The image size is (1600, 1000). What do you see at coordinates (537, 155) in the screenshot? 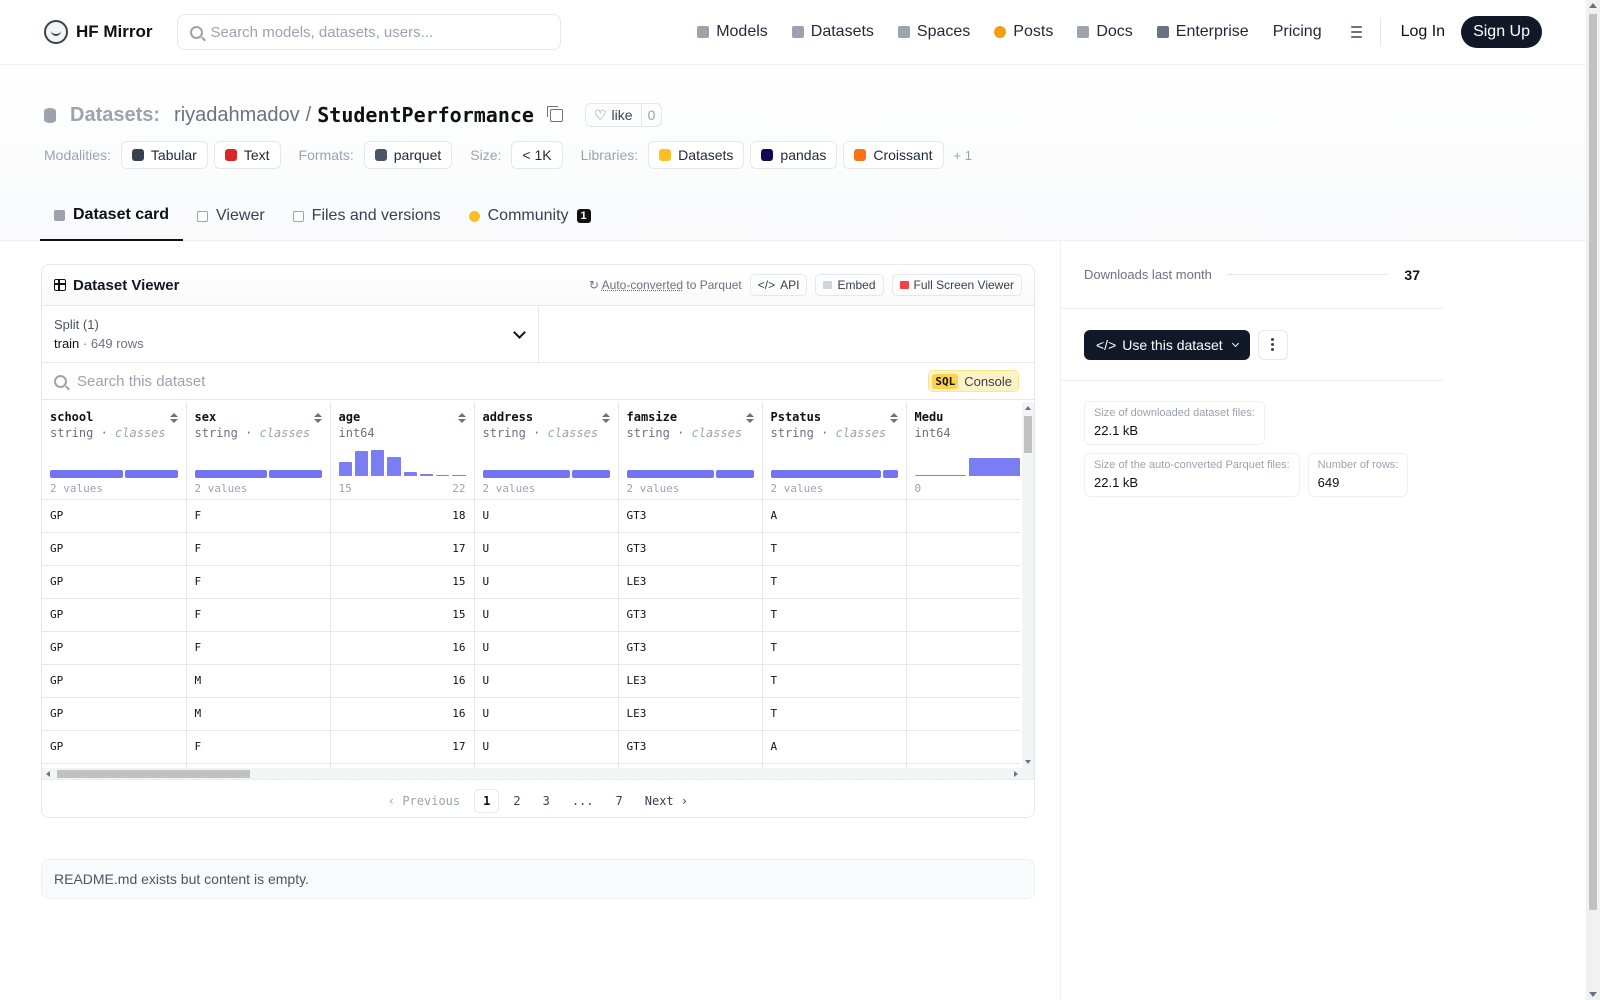
I see `size-tag: < 1K` at bounding box center [537, 155].